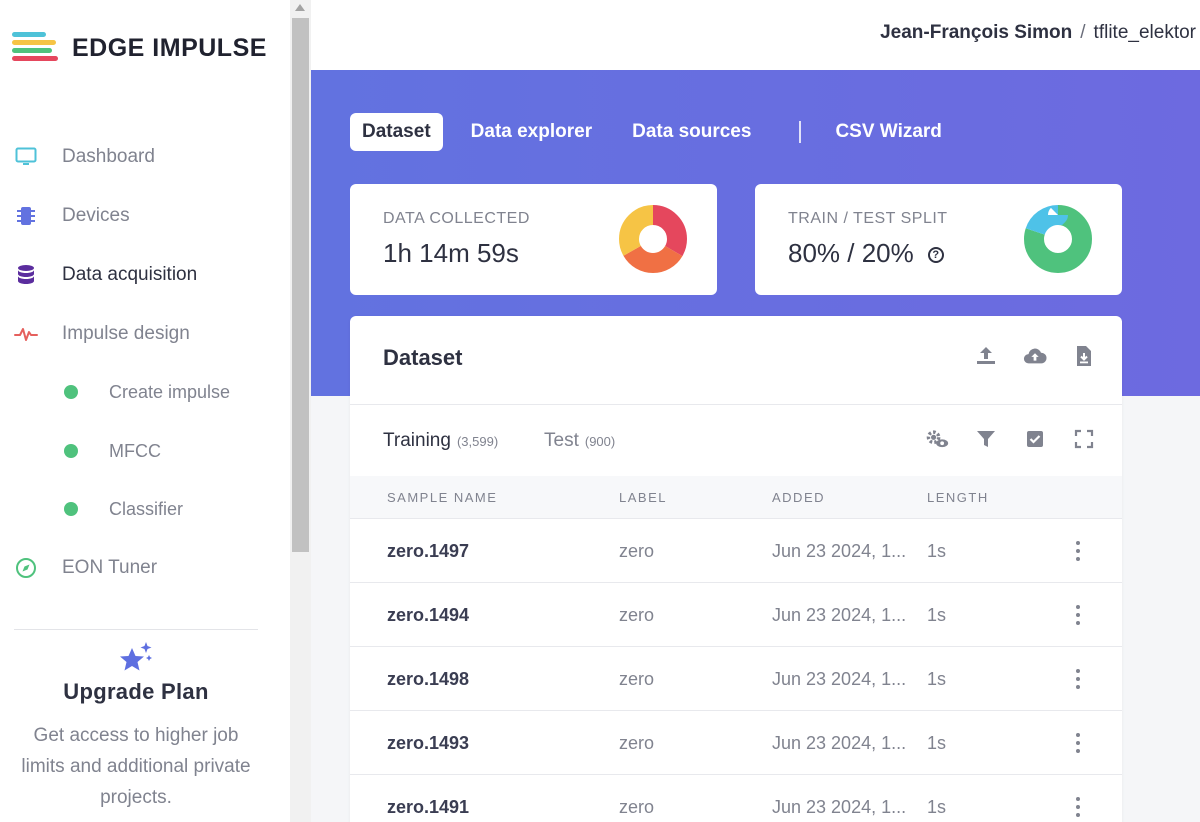 The width and height of the screenshot is (1200, 822). Describe the element at coordinates (736, 798) in the screenshot. I see `table-row: zero.1491 zero Jun 23 2024, 1... 1s` at that location.